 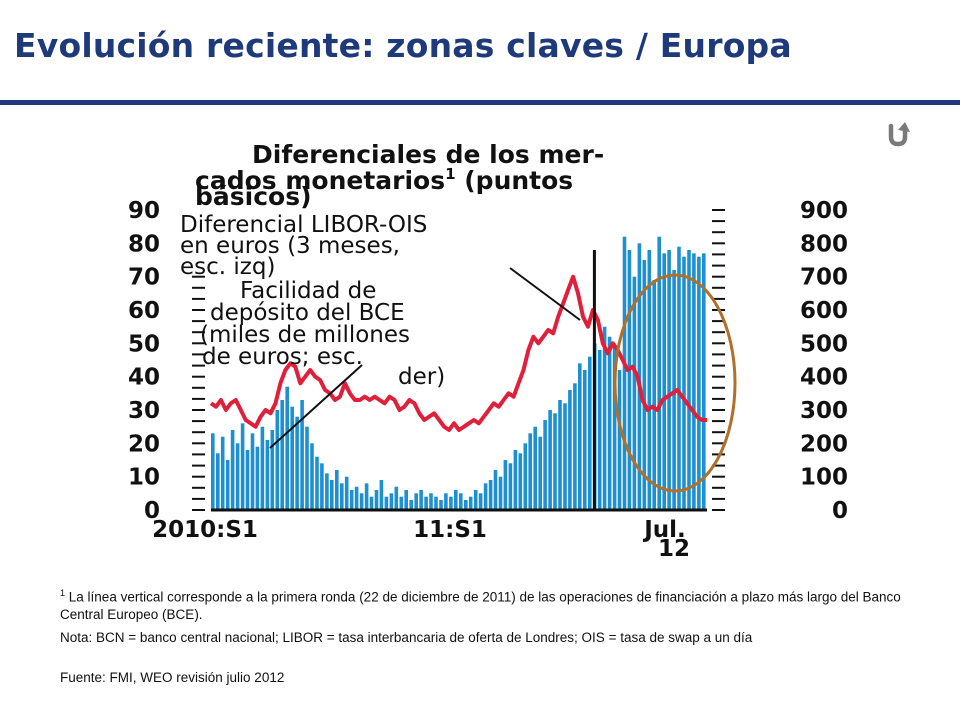 What do you see at coordinates (205, 530) in the screenshot?
I see `x-tick-label-0: 2010:S1` at bounding box center [205, 530].